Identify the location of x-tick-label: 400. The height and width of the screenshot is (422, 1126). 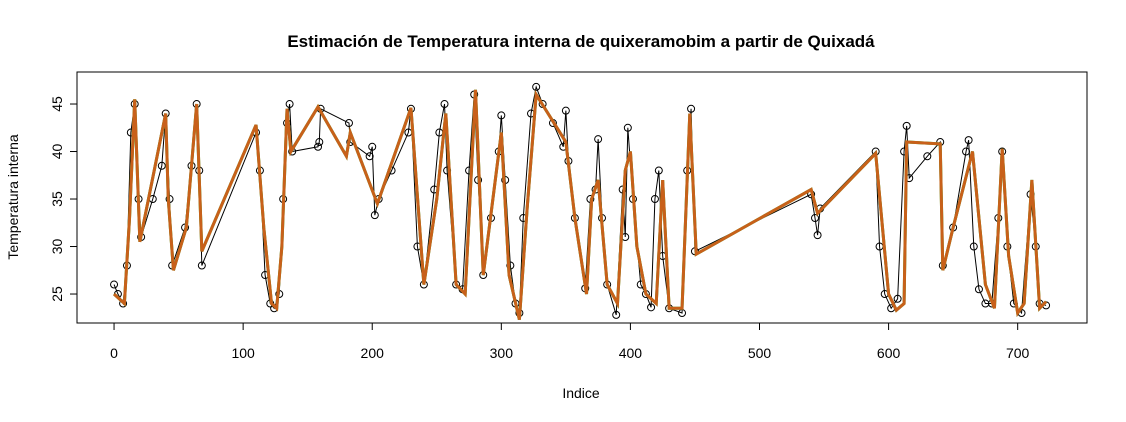
(631, 353).